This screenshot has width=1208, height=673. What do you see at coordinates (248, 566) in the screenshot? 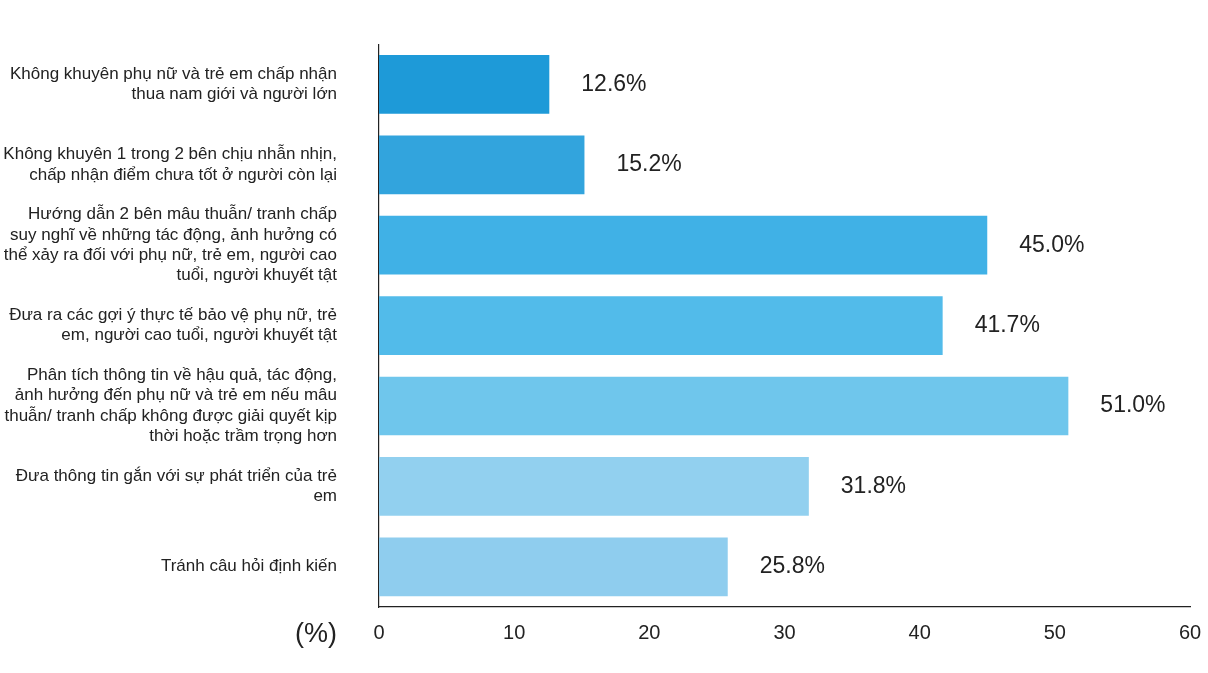
I see `y-tick-label: Tránh câu hỏi định kiến` at bounding box center [248, 566].